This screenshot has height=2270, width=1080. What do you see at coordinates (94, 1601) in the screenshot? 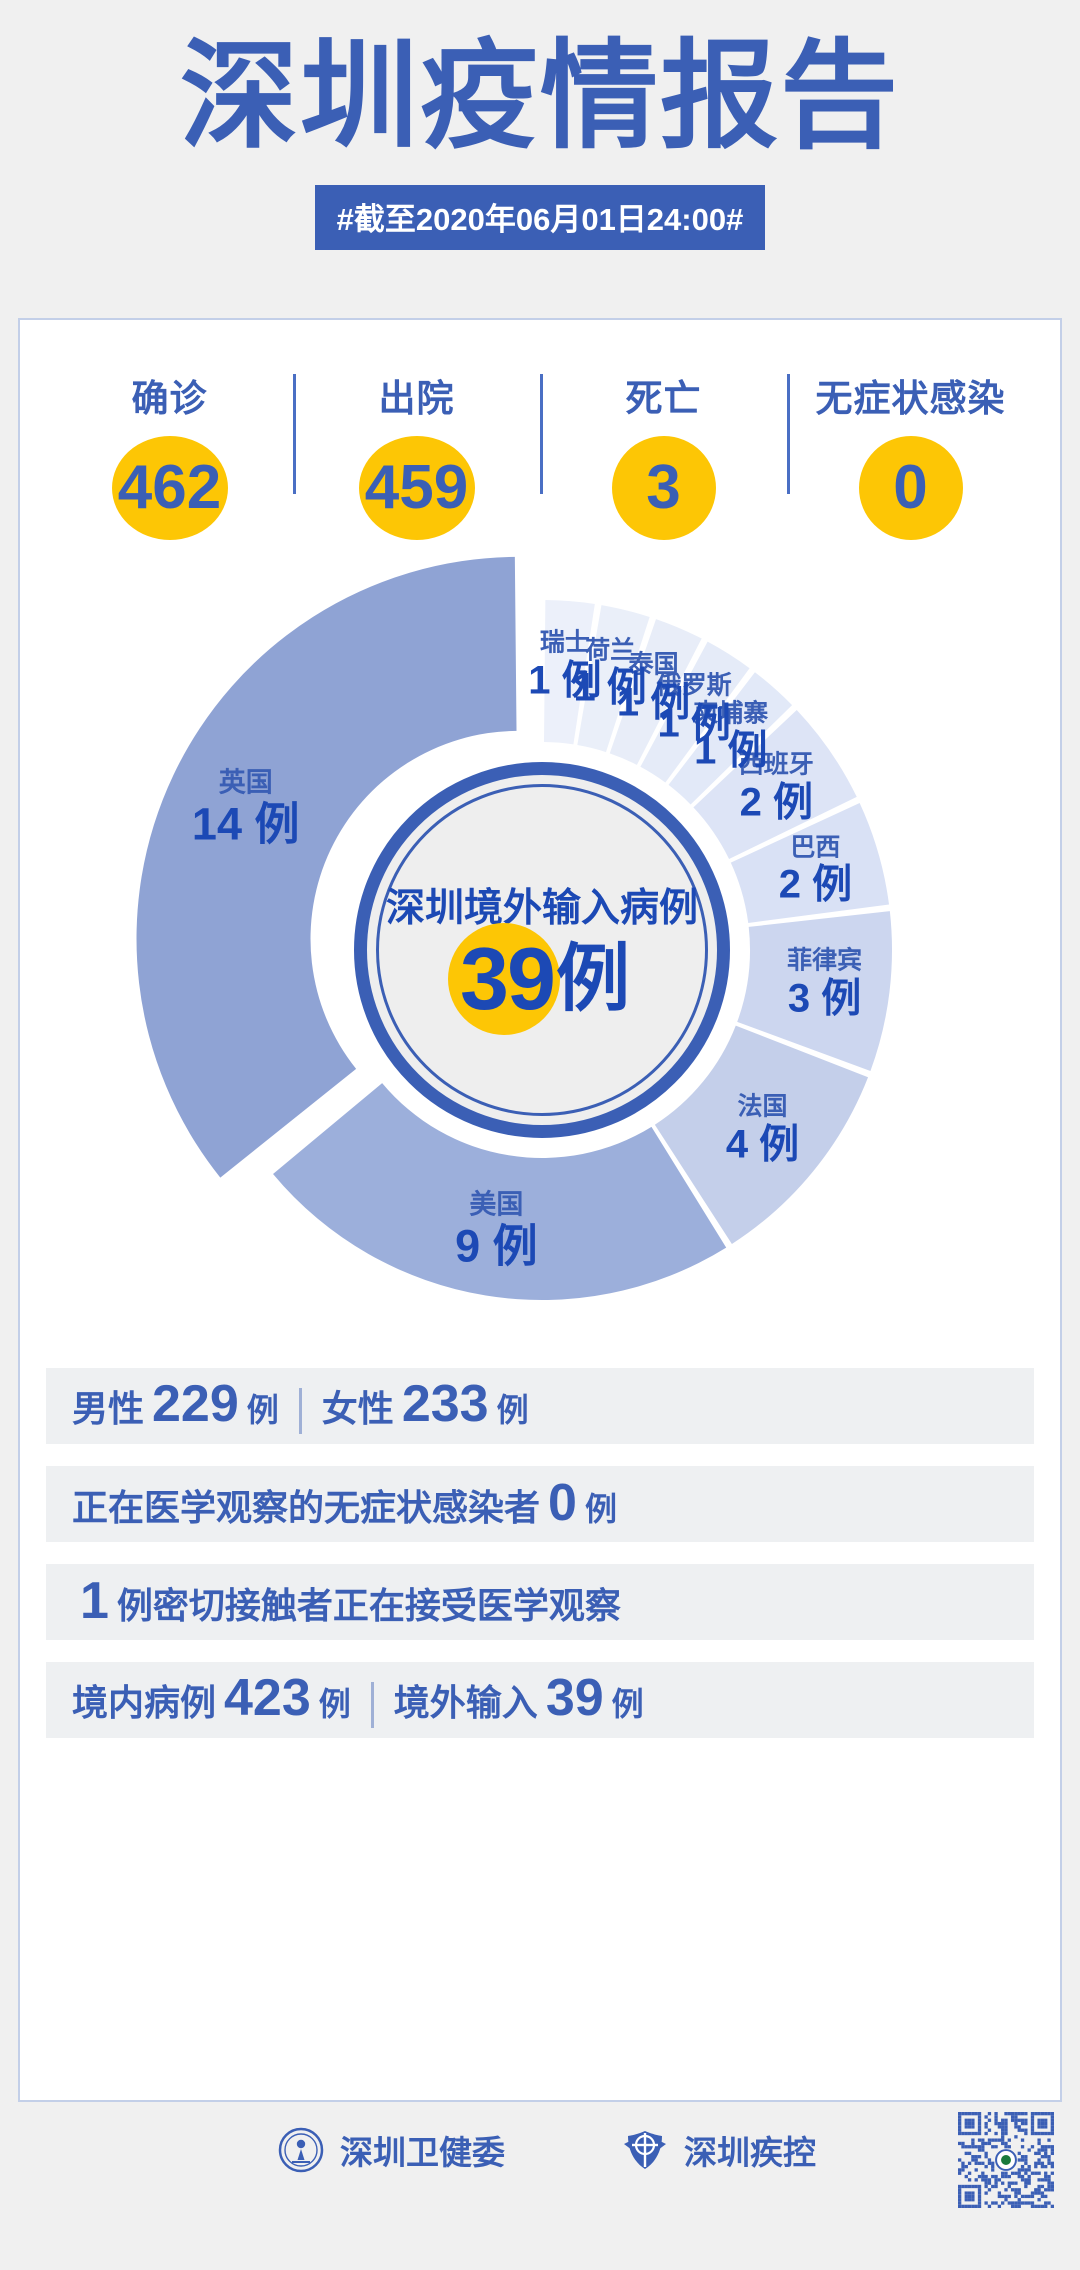
I see `bar-number: 1` at bounding box center [94, 1601].